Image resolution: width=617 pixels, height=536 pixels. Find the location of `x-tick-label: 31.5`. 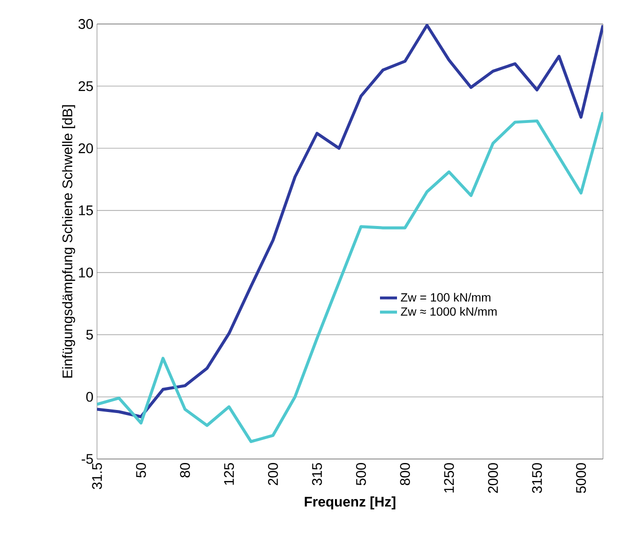

x-tick-label: 31.5 is located at coordinates (97, 476).